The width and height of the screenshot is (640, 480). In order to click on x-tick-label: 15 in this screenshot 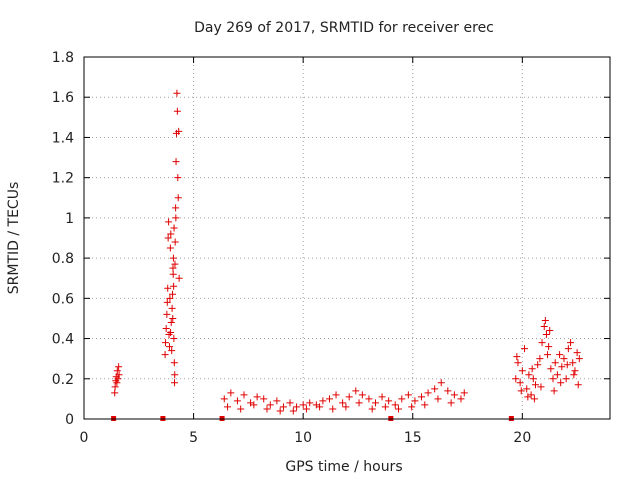, I will do `click(413, 438)`.